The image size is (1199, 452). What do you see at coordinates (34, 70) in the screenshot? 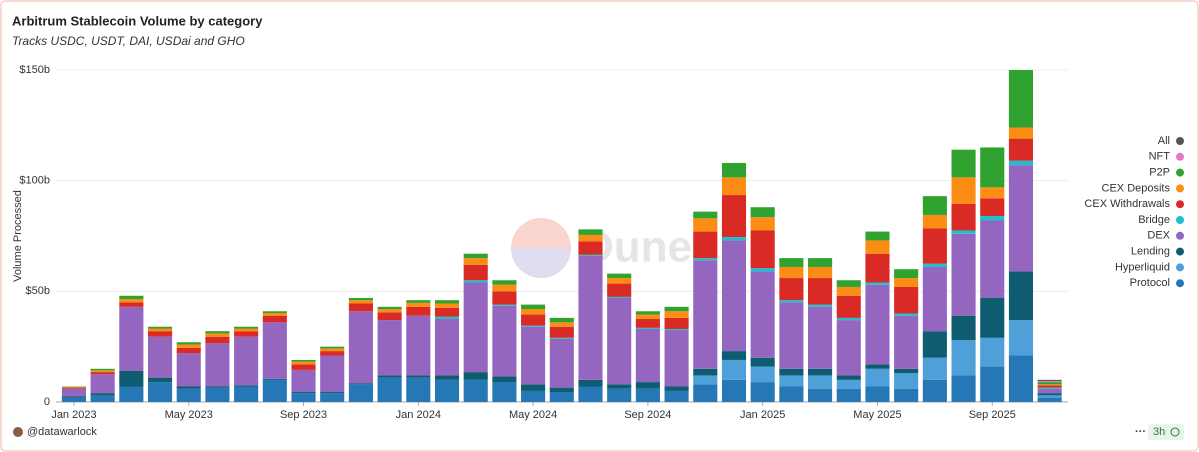
I see `y-tick-label: $150b` at bounding box center [34, 70].